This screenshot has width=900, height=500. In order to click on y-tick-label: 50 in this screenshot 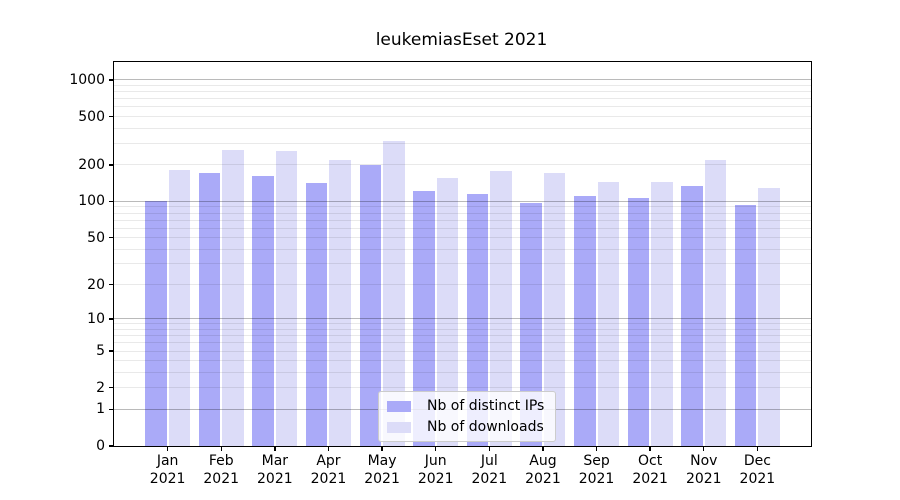, I will do `click(96, 237)`.